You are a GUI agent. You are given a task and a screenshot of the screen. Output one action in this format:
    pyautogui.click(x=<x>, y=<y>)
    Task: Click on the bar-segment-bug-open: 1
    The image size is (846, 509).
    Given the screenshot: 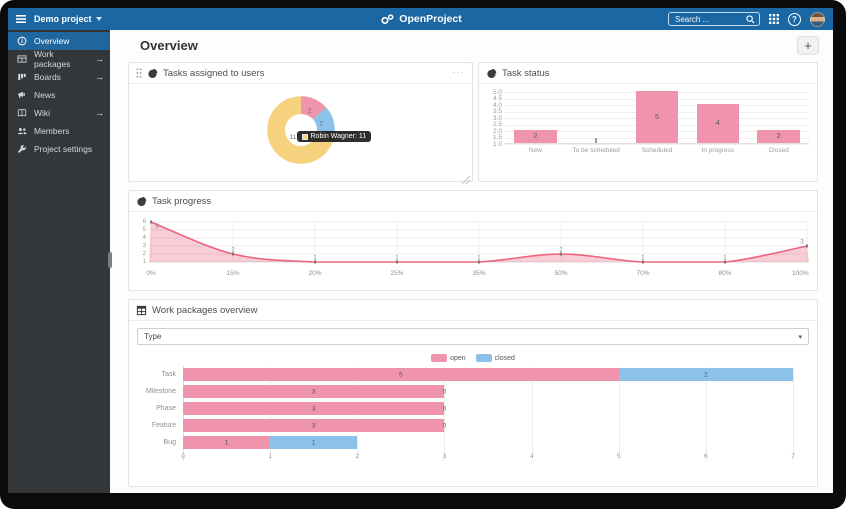 What is the action you would take?
    pyautogui.click(x=227, y=442)
    